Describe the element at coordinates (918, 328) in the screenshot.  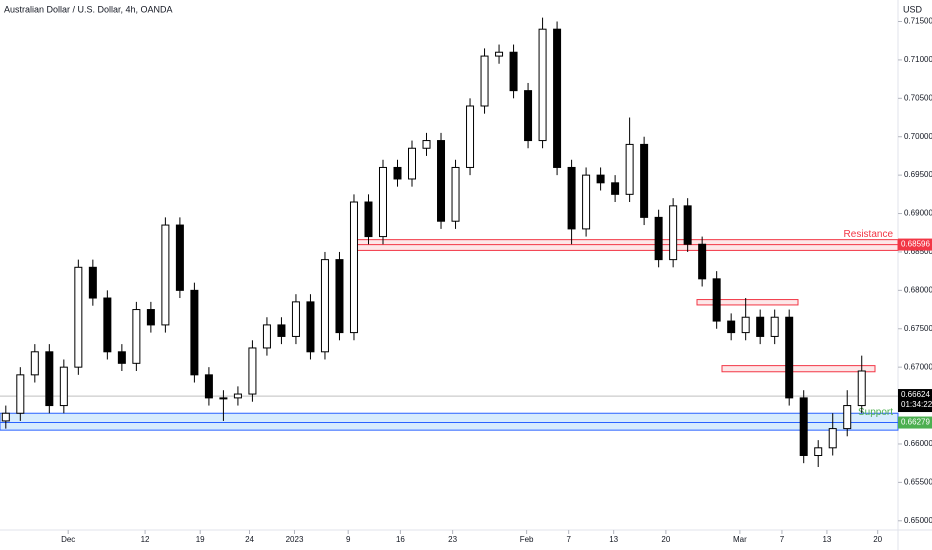
I see `y-tick-label: 0.67500` at that location.